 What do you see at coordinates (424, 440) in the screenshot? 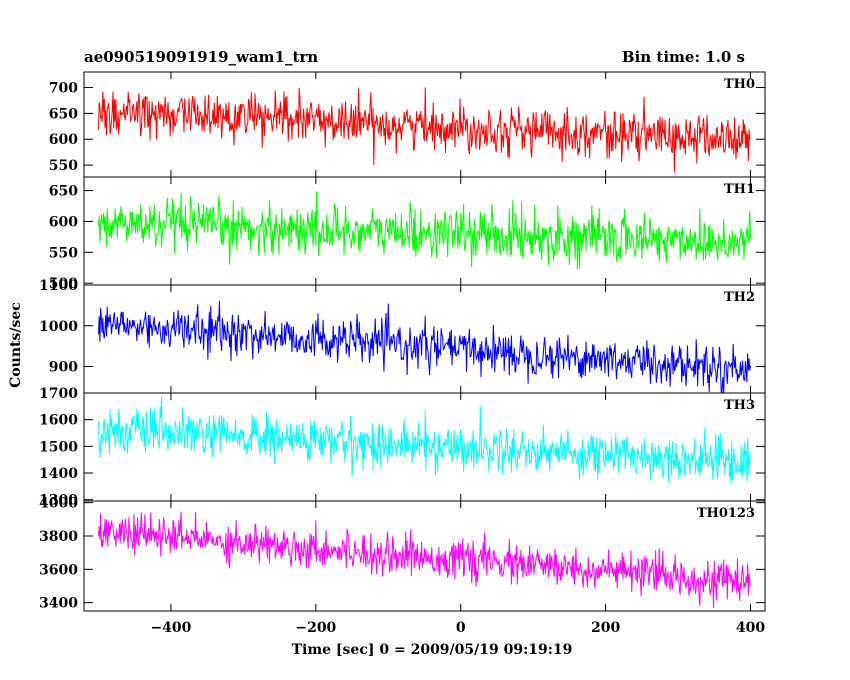
I see `series-line-th3` at bounding box center [424, 440].